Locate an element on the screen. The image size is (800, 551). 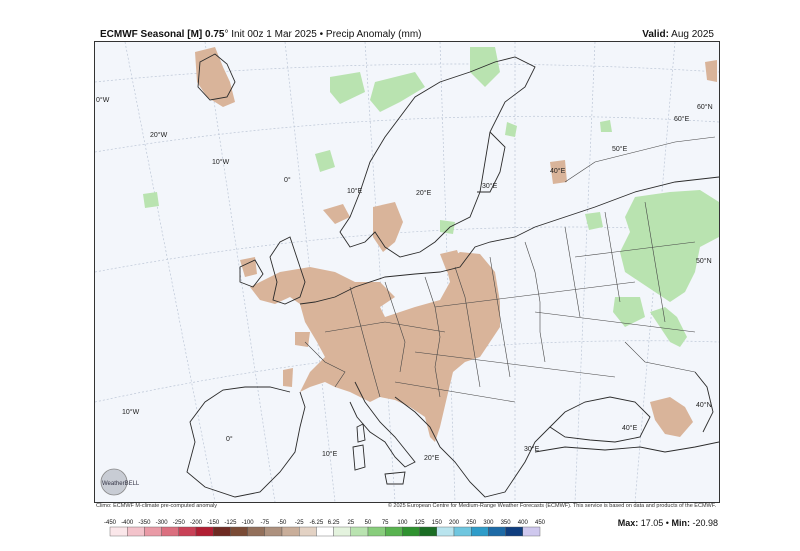
colorbar-tick-label: 250 is located at coordinates (471, 523).